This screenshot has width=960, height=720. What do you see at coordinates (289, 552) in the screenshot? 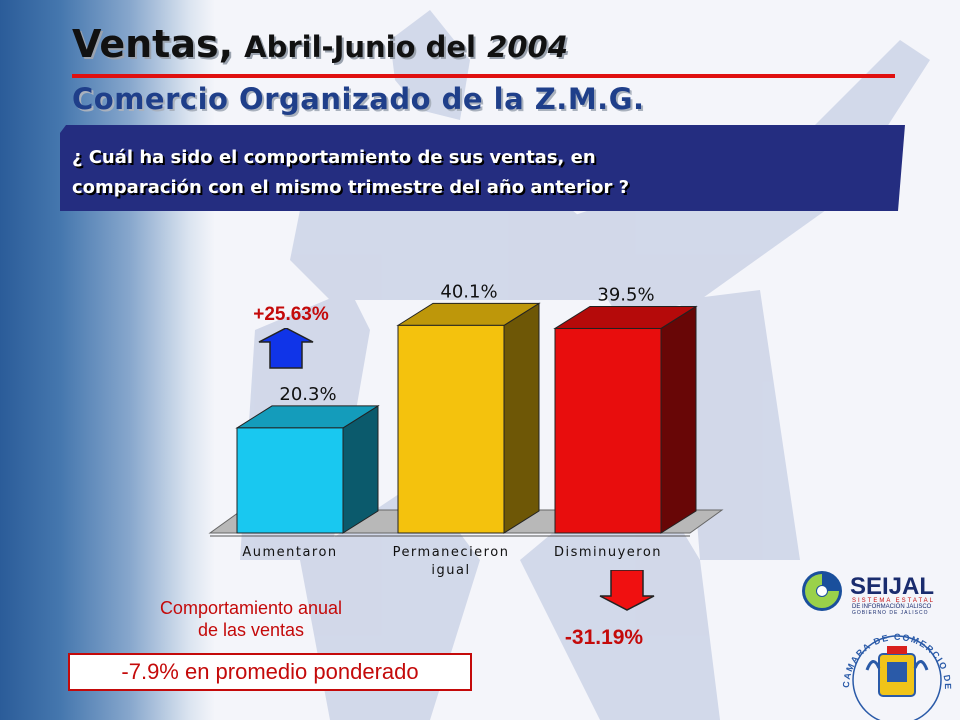
I see `category-label: Aumentaron` at bounding box center [289, 552].